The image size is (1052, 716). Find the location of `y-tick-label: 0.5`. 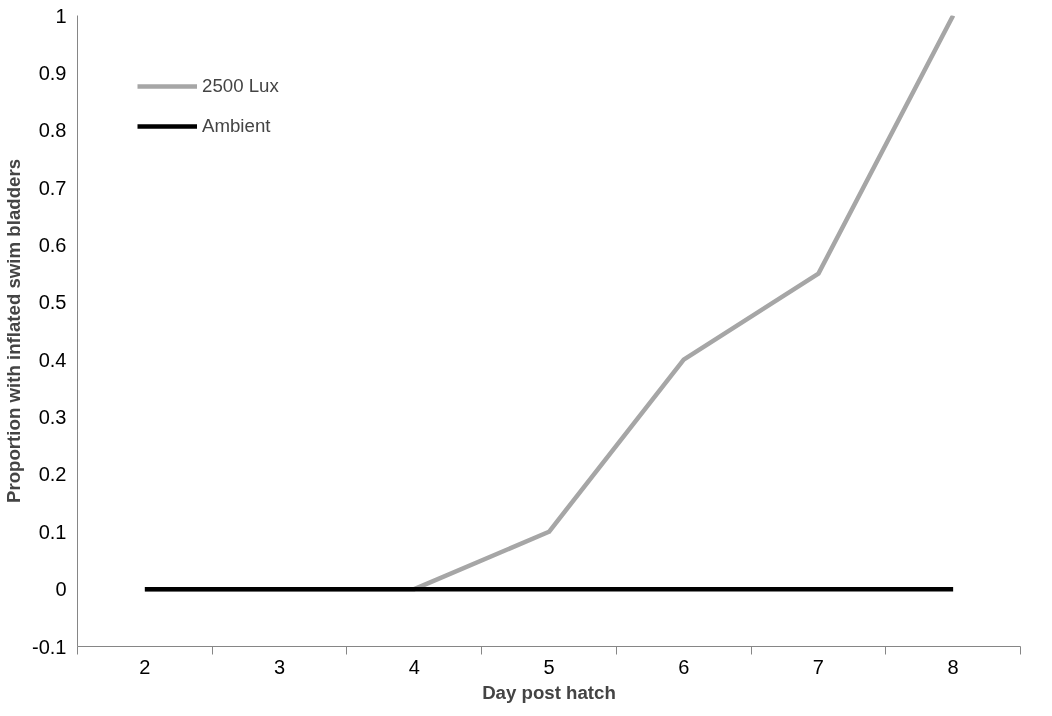

y-tick-label: 0.5 is located at coordinates (52, 302).